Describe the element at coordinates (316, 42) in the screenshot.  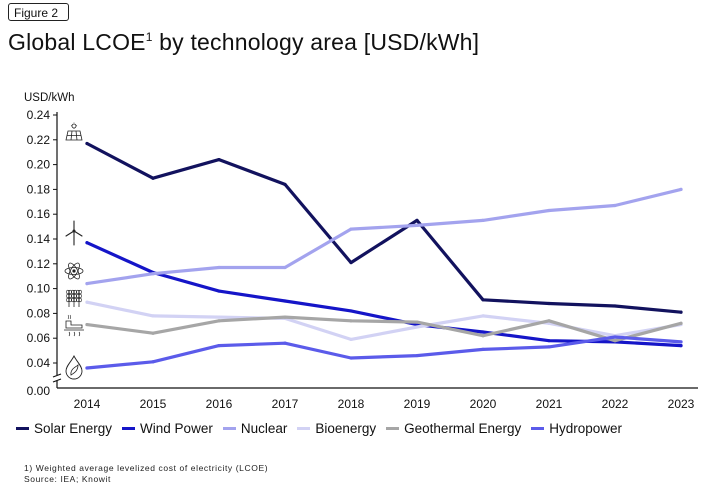
I see `title-suffix: by technology area [USD/kWh]` at that location.